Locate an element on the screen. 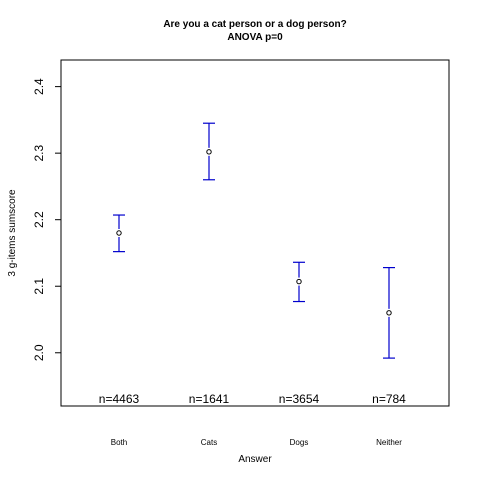 Image resolution: width=480 pixels, height=480 pixels. sample-size-label: n=784 is located at coordinates (389, 399).